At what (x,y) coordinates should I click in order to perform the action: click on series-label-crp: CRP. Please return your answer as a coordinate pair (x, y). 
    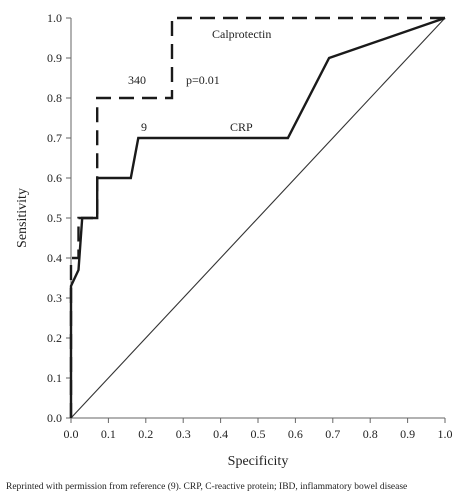
    Looking at the image, I should click on (241, 127).